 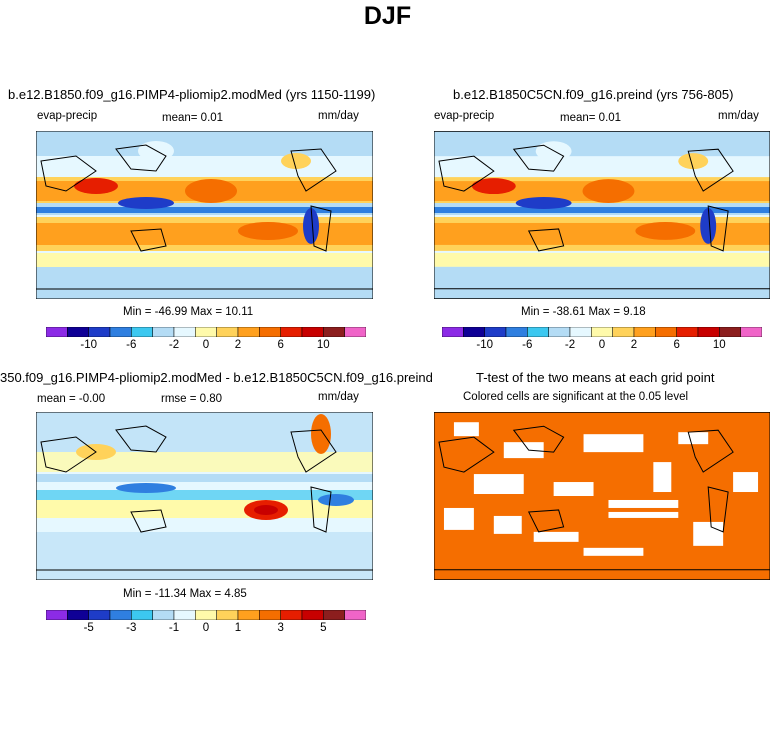 What do you see at coordinates (583, 312) in the screenshot?
I see `panel2-minmax: Min = -38.61 Max = 9.18` at bounding box center [583, 312].